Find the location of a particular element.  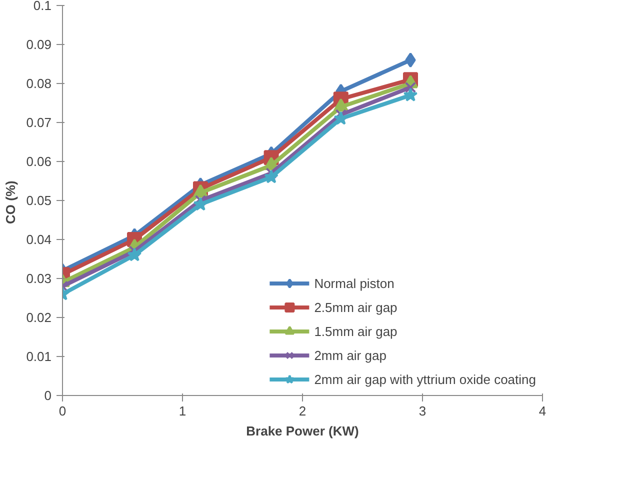

y-tick-label: 0.02 is located at coordinates (39, 317).